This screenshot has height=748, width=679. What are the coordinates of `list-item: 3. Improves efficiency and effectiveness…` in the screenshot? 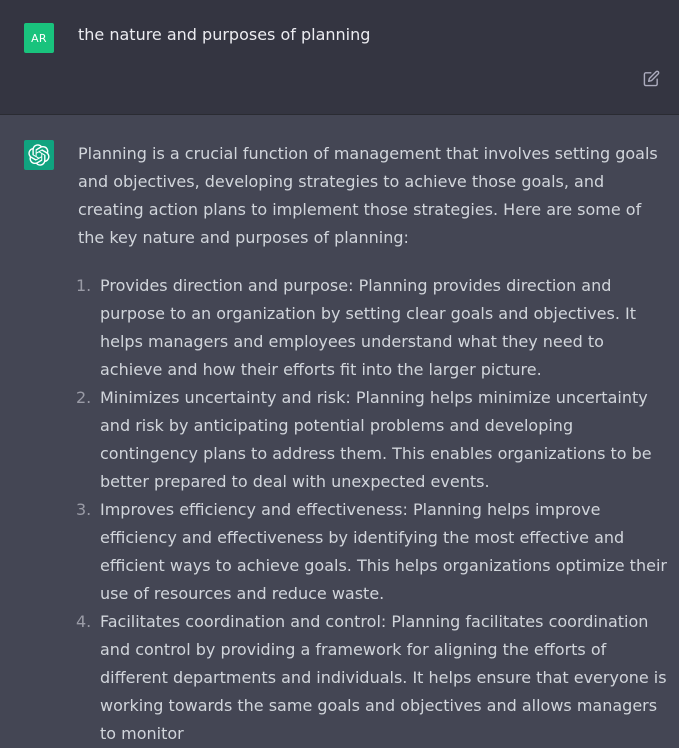 It's located at (372, 552).